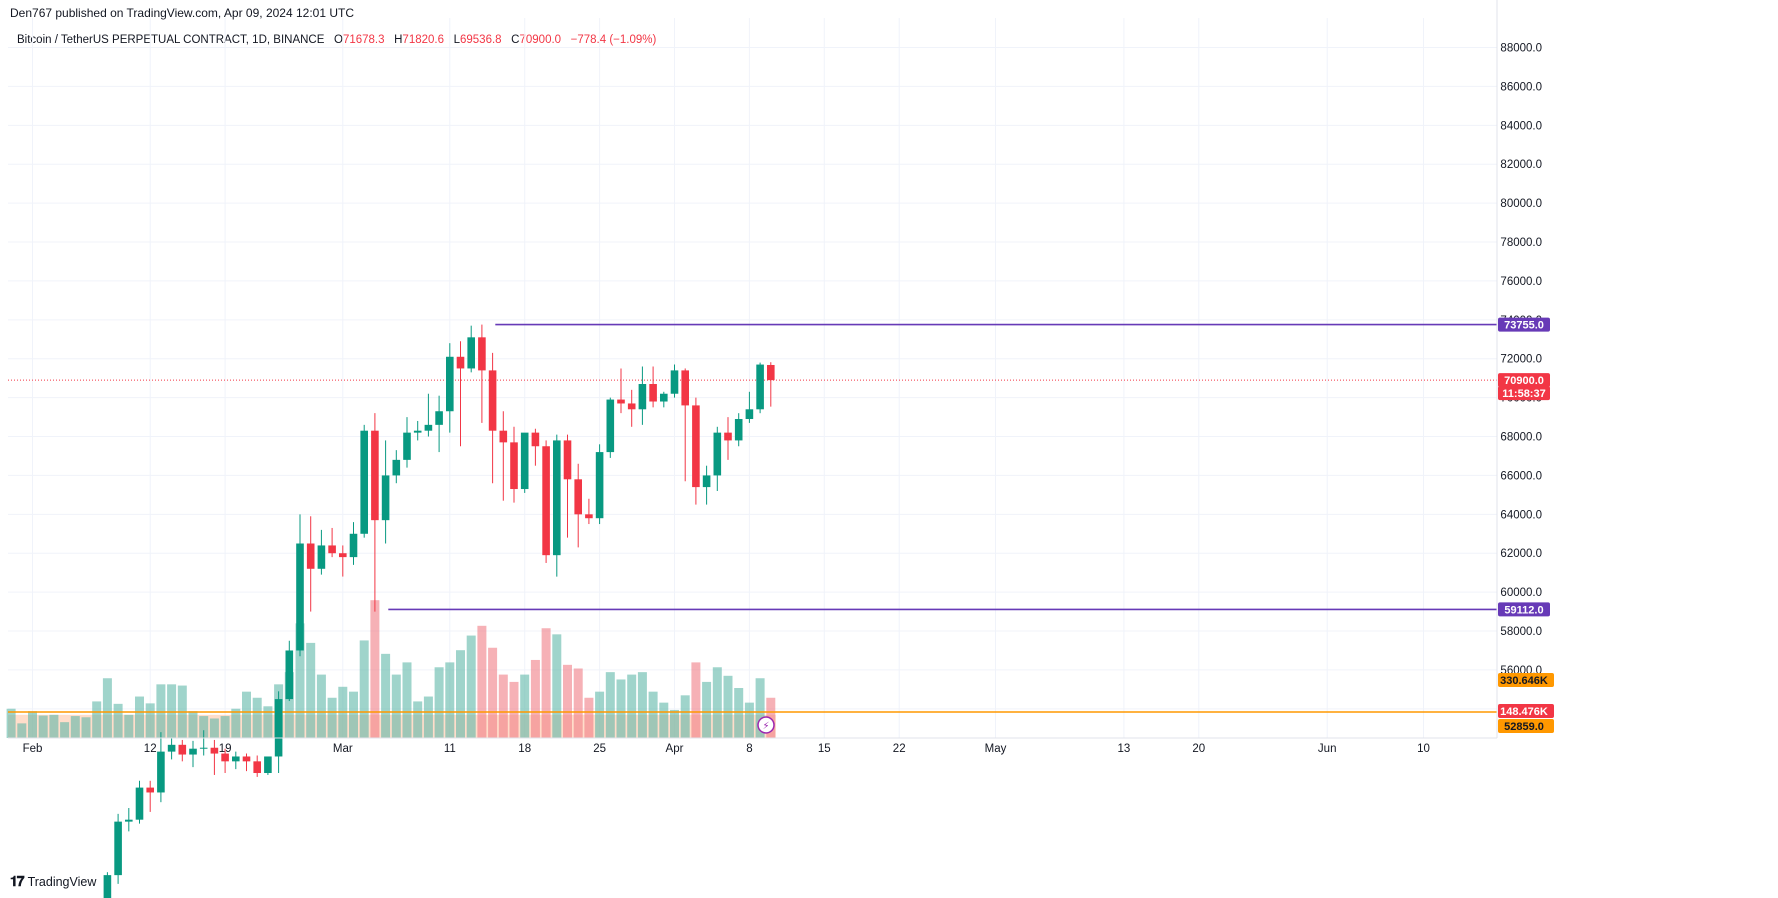 The width and height of the screenshot is (1778, 898). I want to click on resistance-badge-text: 73755.0, so click(1524, 326).